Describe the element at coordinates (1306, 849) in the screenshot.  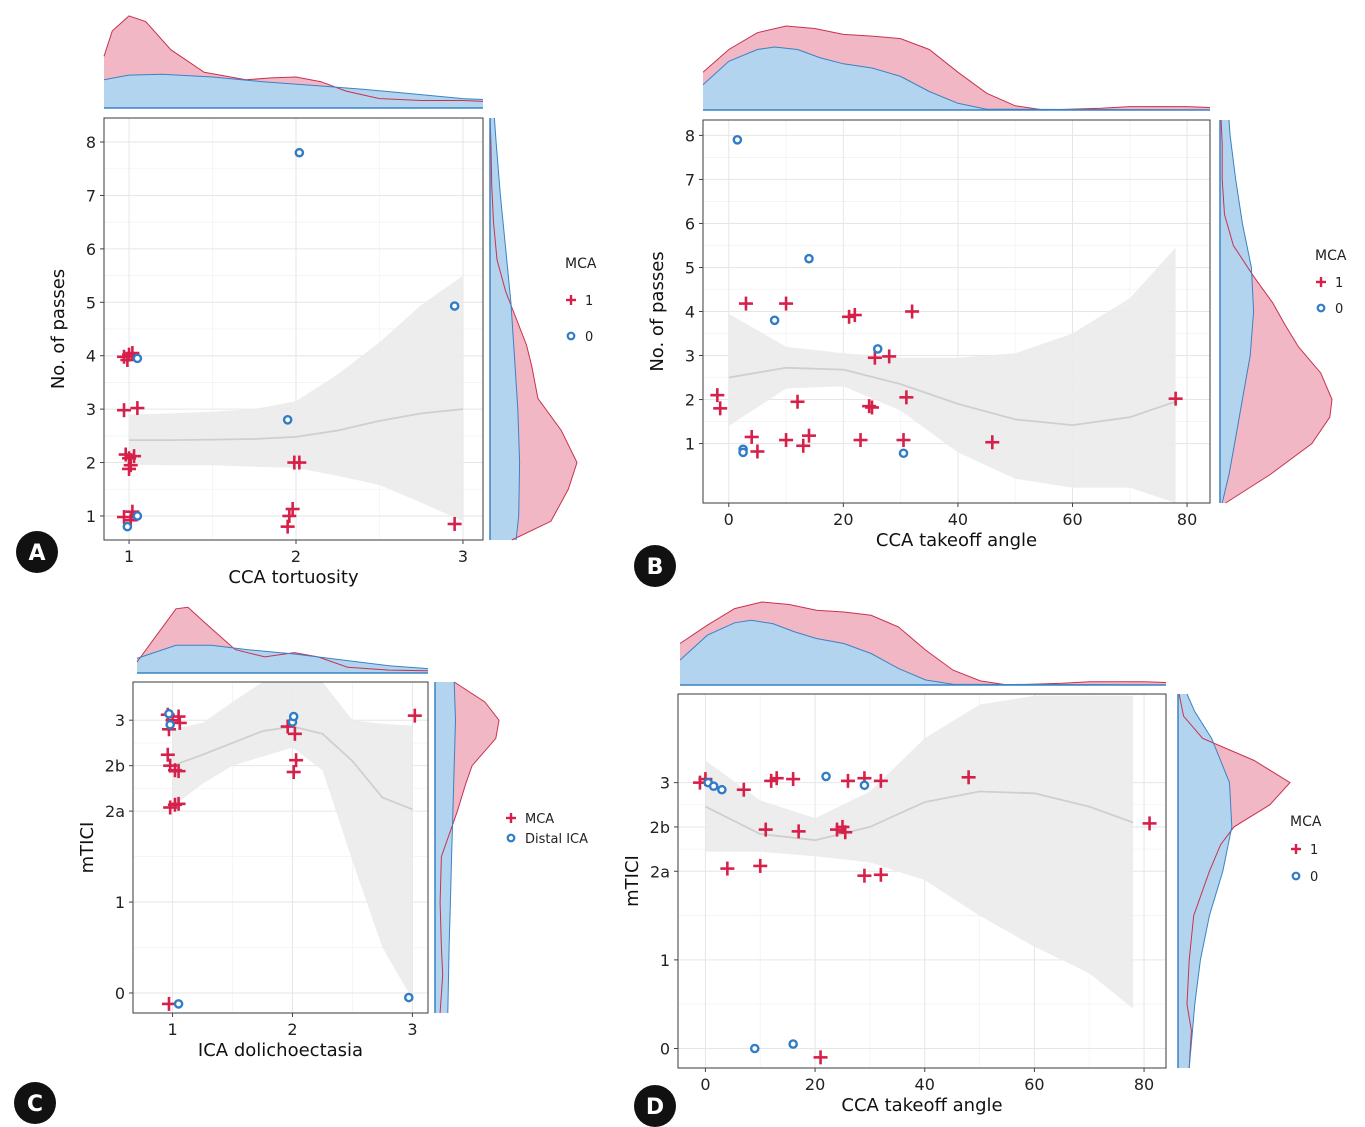
I see `legend: MCA 1 0` at that location.